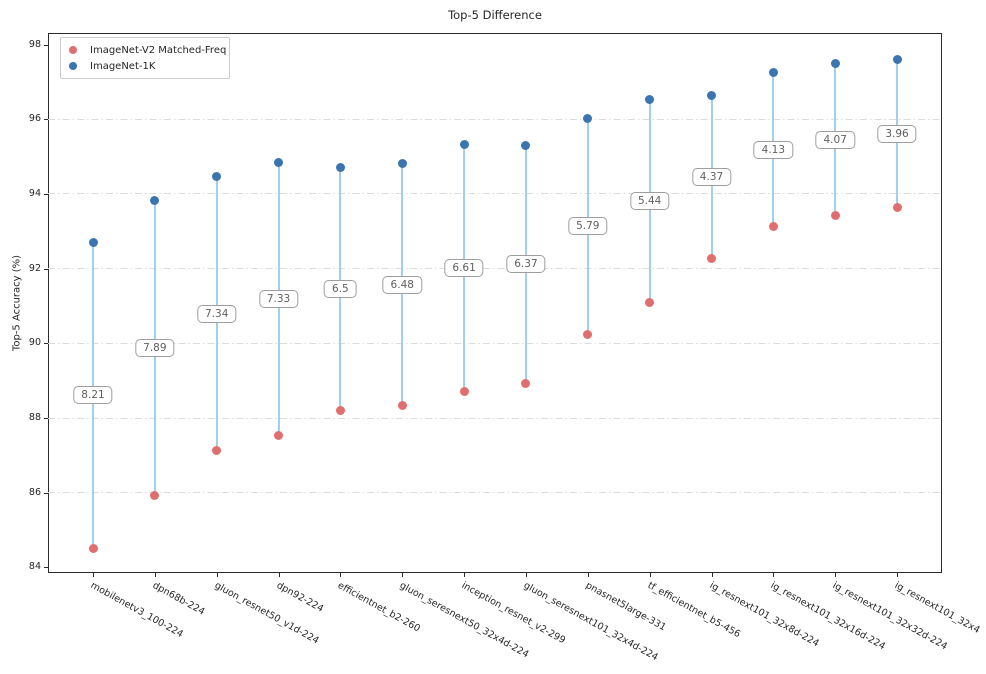 The image size is (986, 674). What do you see at coordinates (890, 616) in the screenshot?
I see `x-tick-label: ig_resnext101_32x32d-224` at bounding box center [890, 616].